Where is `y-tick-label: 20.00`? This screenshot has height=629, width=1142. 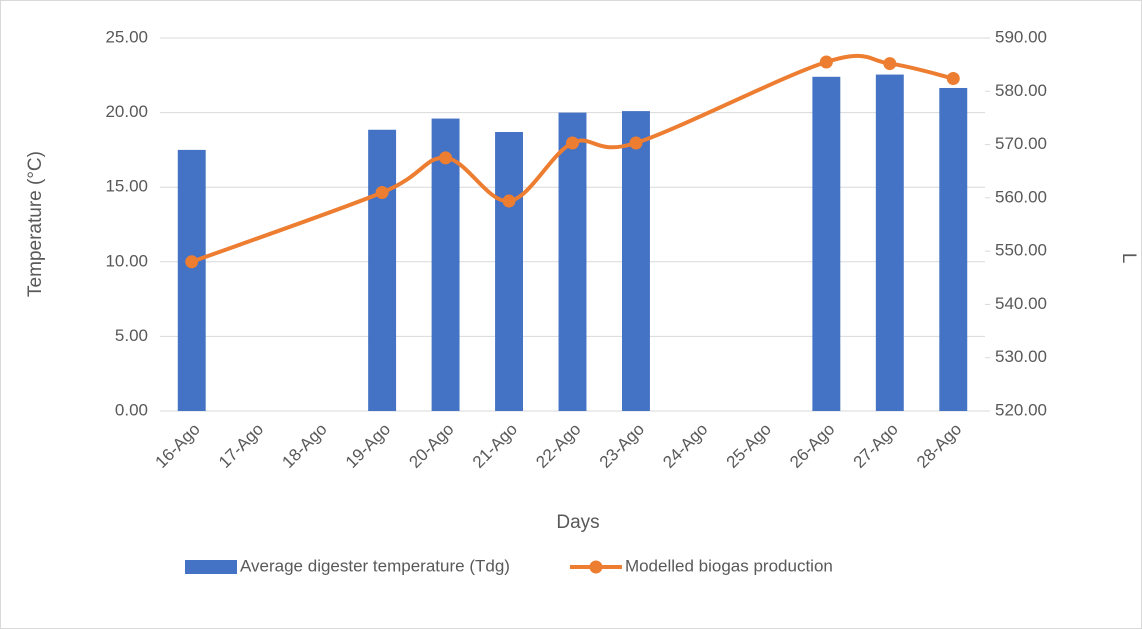 y-tick-label: 20.00 is located at coordinates (126, 111).